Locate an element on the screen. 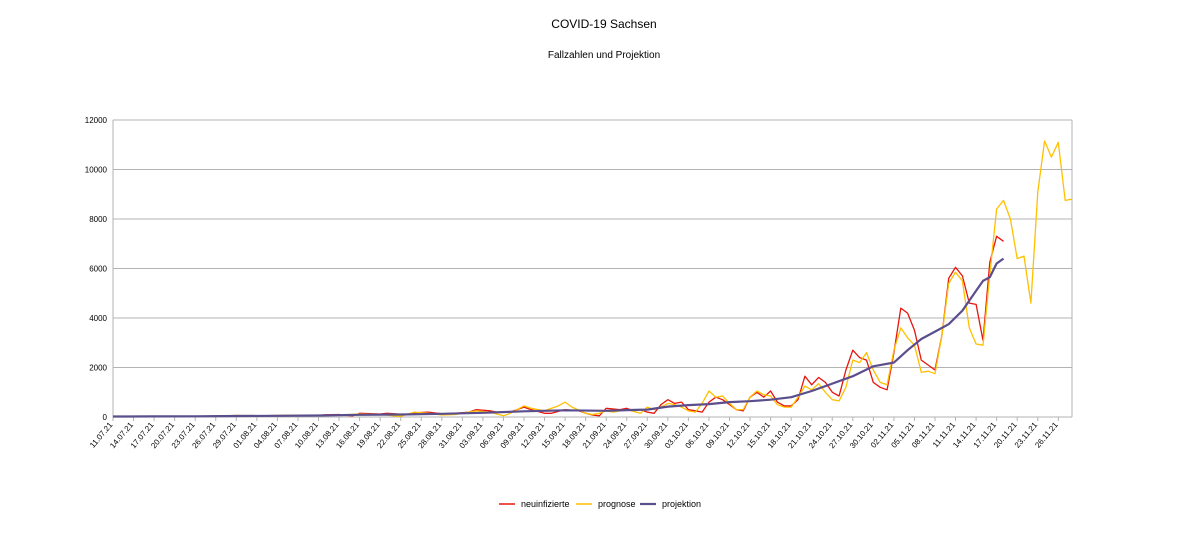 The width and height of the screenshot is (1200, 542). y-tick-label: 2000 is located at coordinates (98, 368).